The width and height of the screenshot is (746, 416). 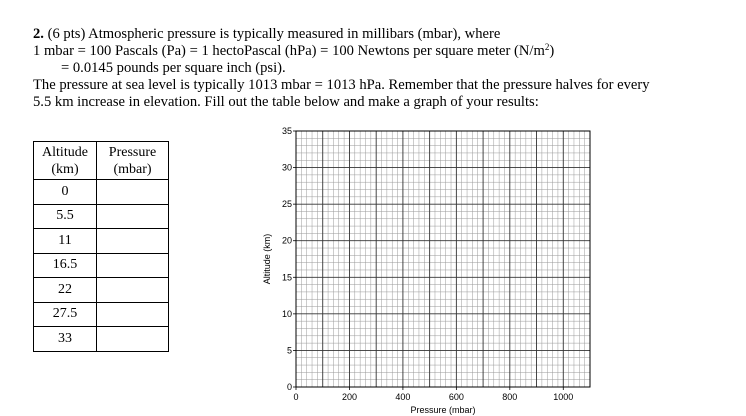 I want to click on table-row: 22, so click(x=101, y=290).